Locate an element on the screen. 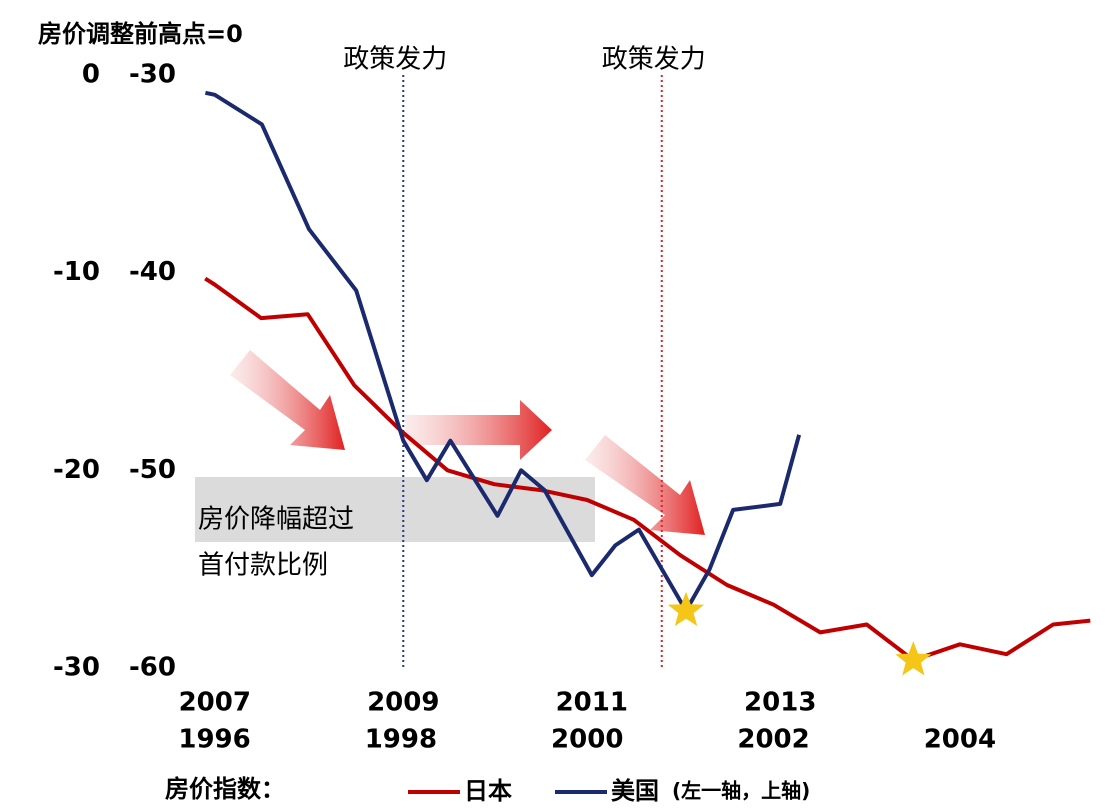  arrows is located at coordinates (467, 442).